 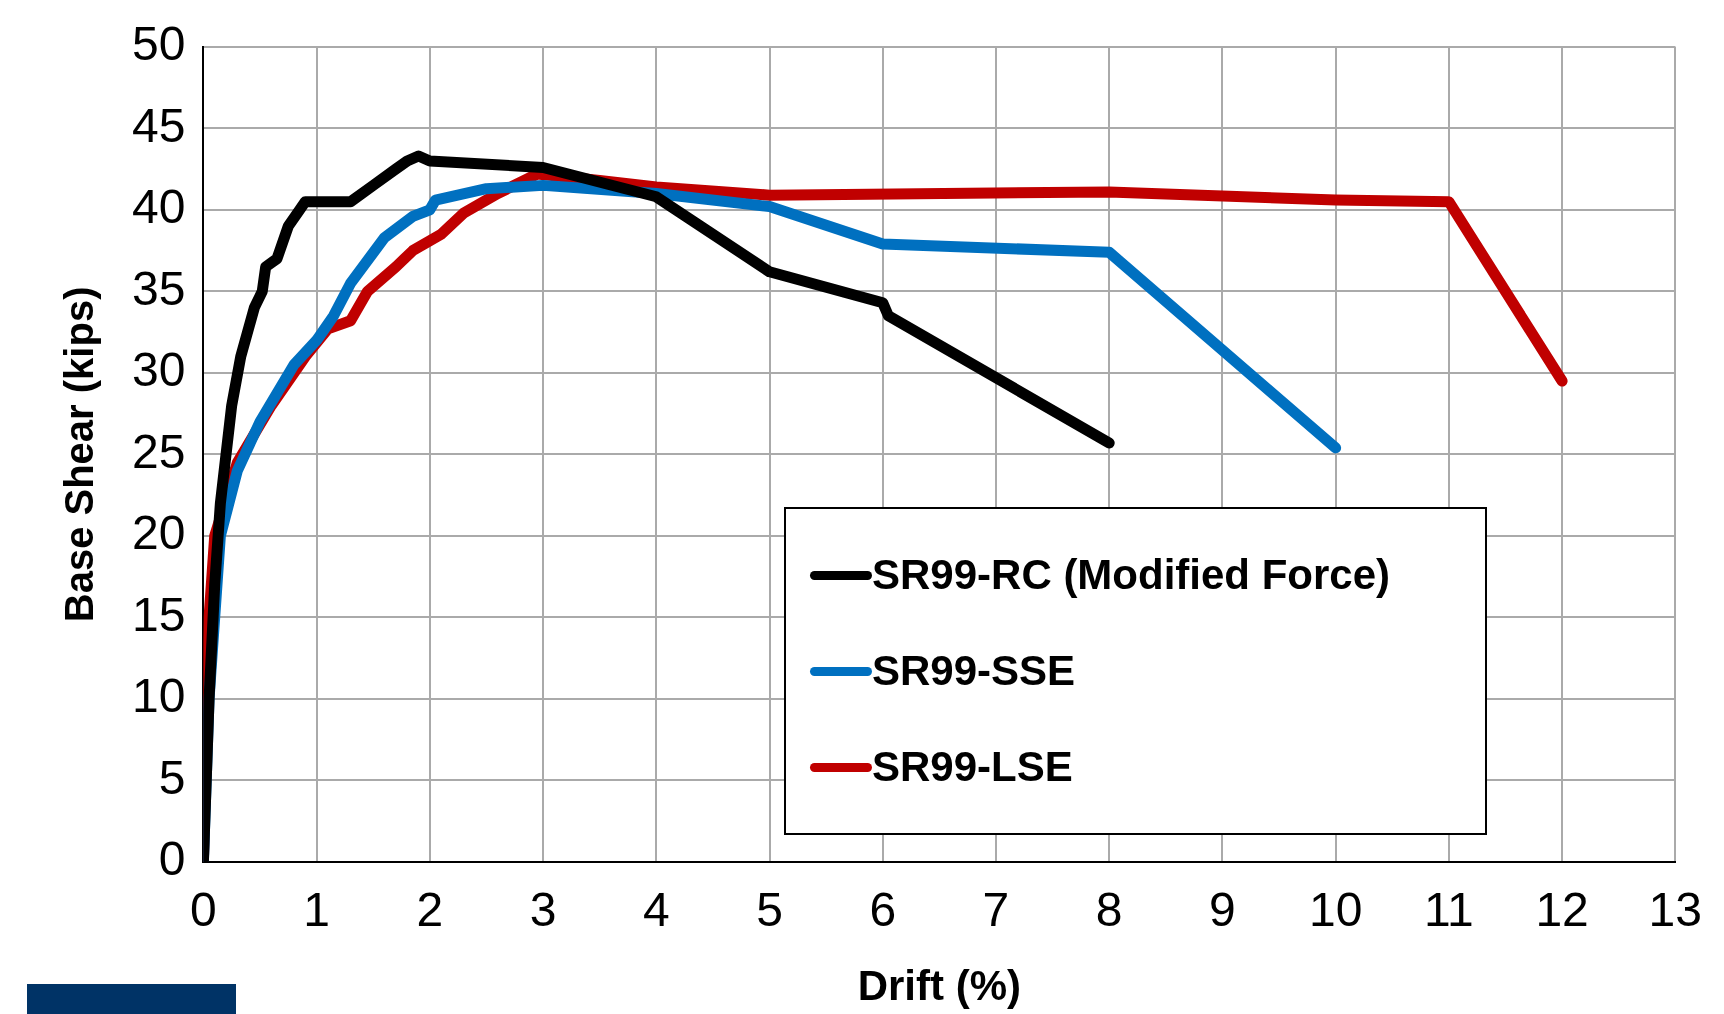 I want to click on x-tick-label: 5, so click(x=769, y=910).